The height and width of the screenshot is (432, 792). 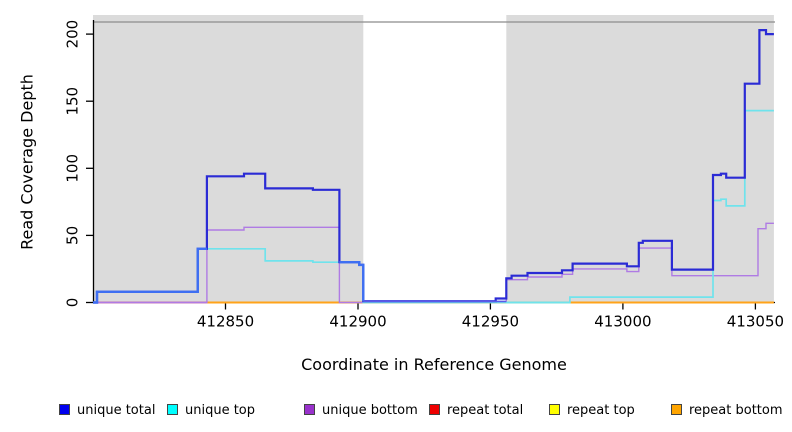 I want to click on y-tick-label: 50, so click(x=73, y=235).